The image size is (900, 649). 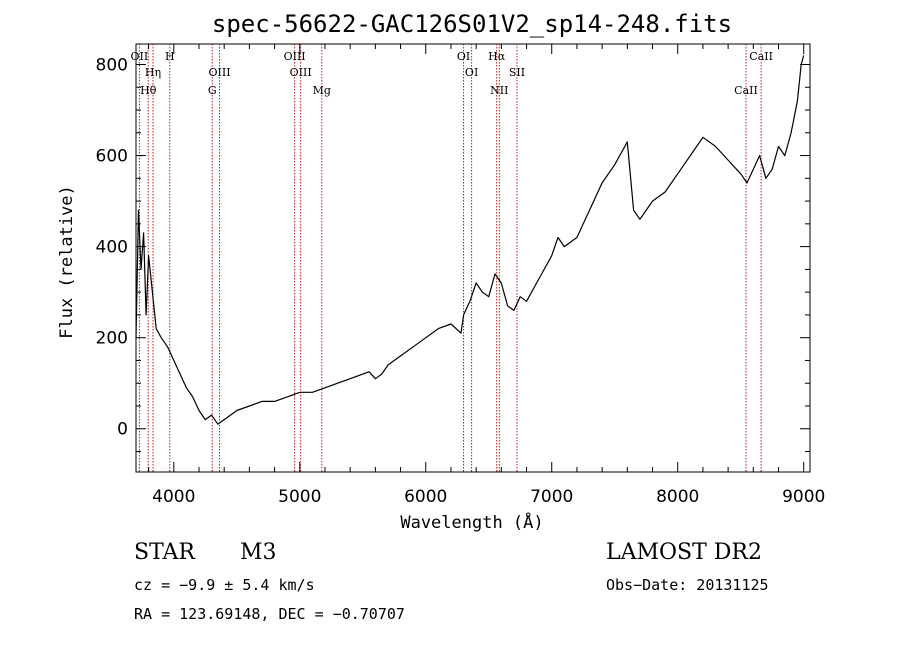 What do you see at coordinates (269, 614) in the screenshot?
I see `coordinates: RA = 123.69148, DEC = −0.70707` at bounding box center [269, 614].